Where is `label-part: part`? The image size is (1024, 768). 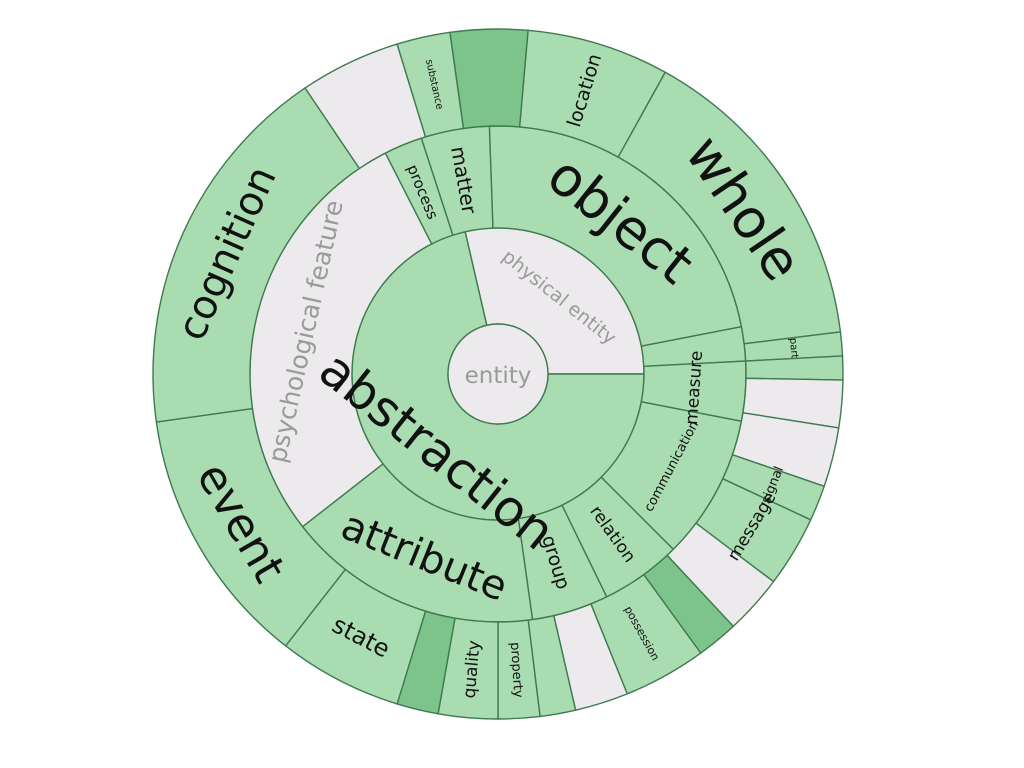 label-part: part is located at coordinates (793, 347).